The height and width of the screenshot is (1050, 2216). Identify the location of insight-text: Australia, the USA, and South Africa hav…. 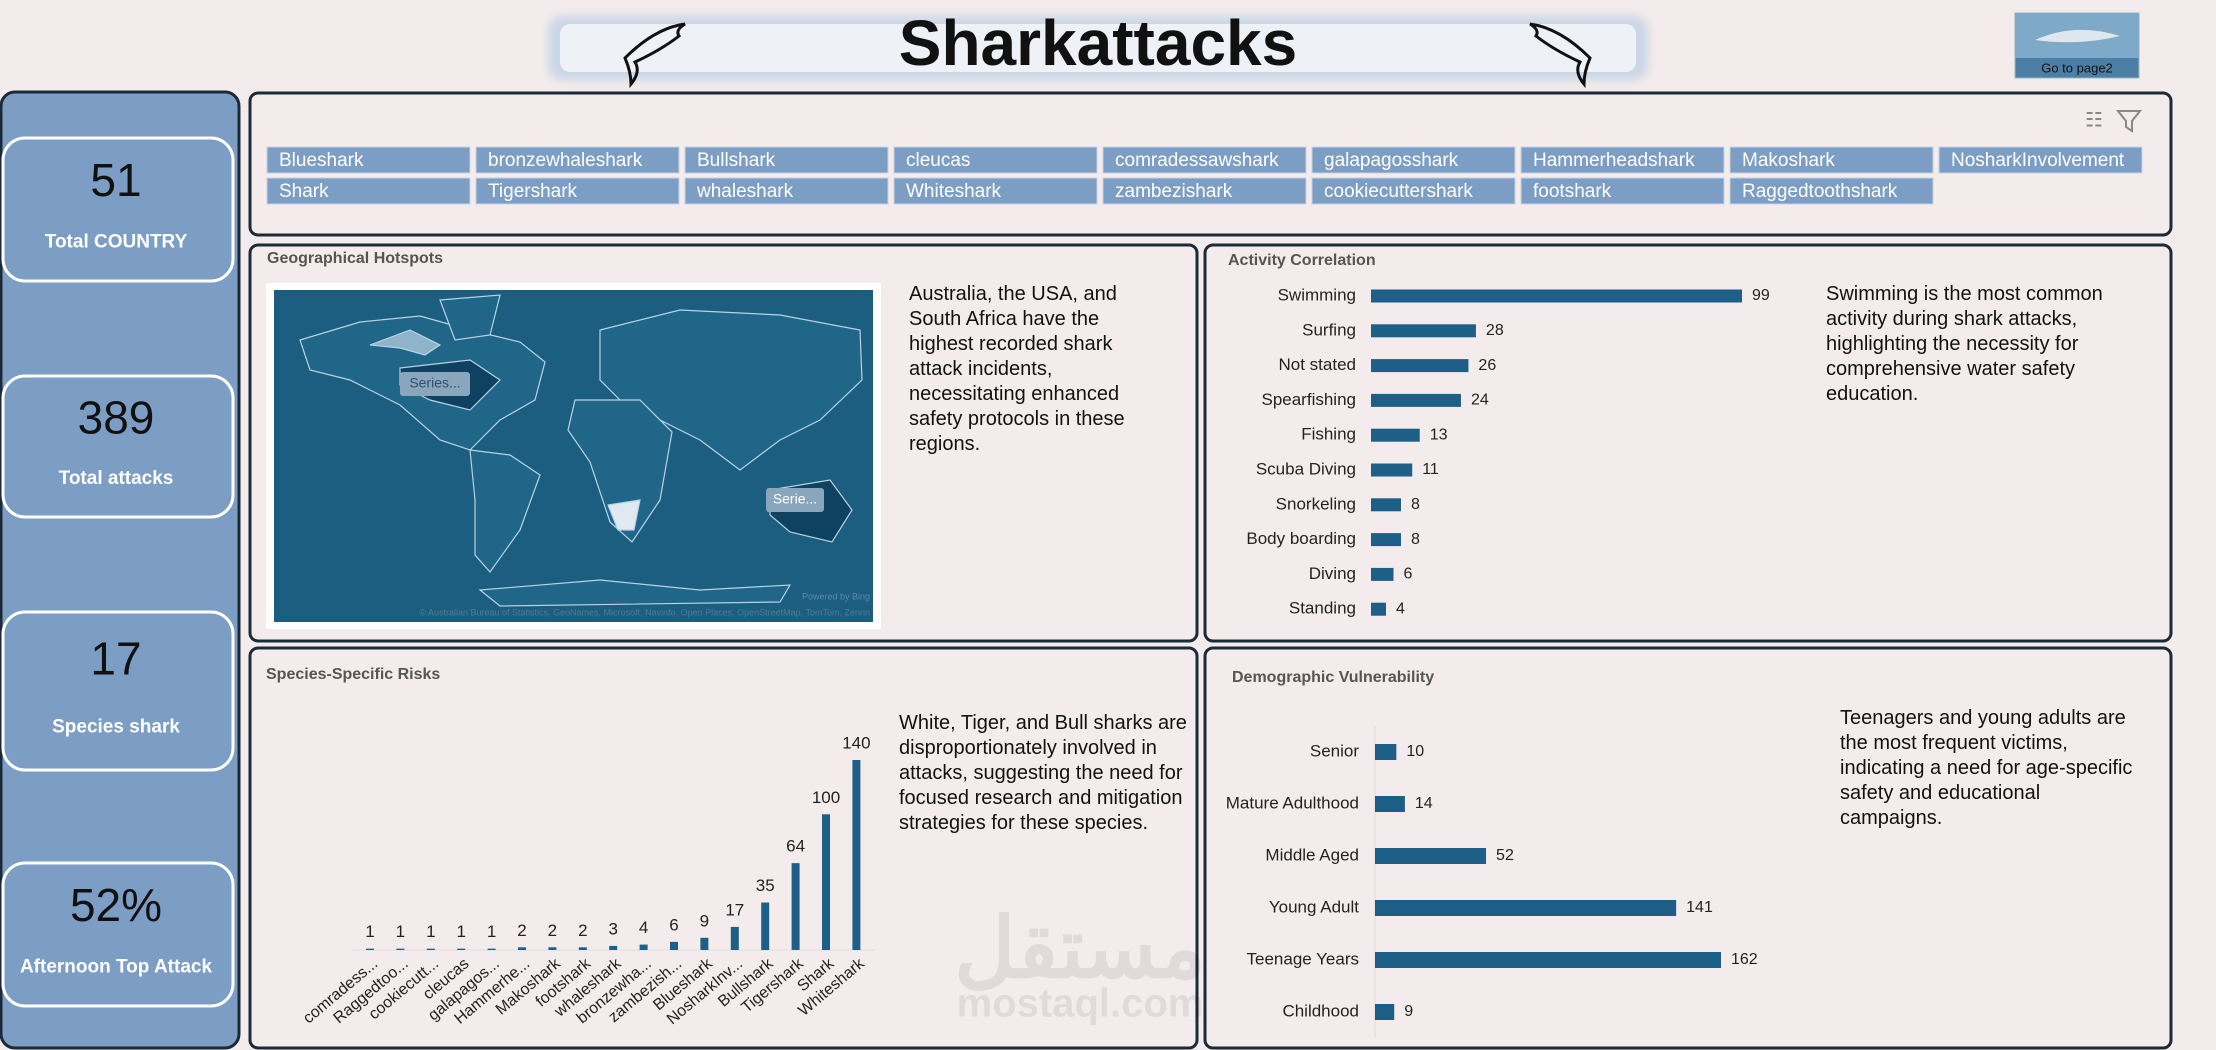
(1017, 369).